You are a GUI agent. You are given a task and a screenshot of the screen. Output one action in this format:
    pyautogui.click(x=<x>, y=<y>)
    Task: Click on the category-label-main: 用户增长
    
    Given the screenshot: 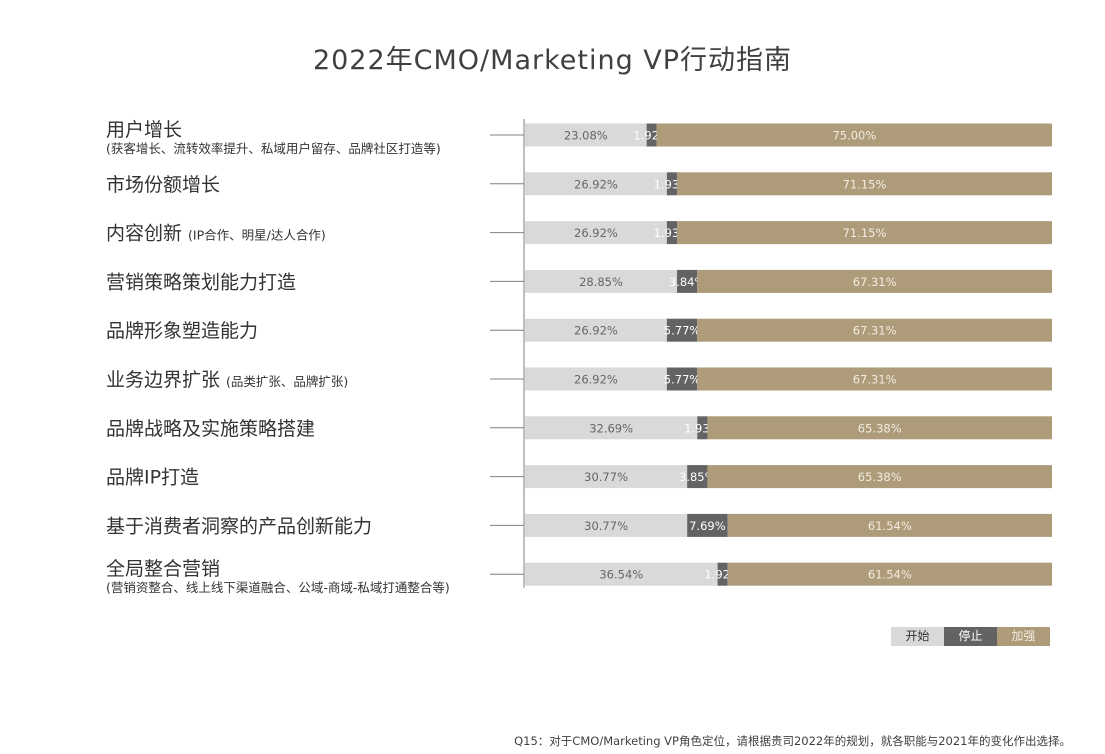 What is the action you would take?
    pyautogui.click(x=144, y=130)
    